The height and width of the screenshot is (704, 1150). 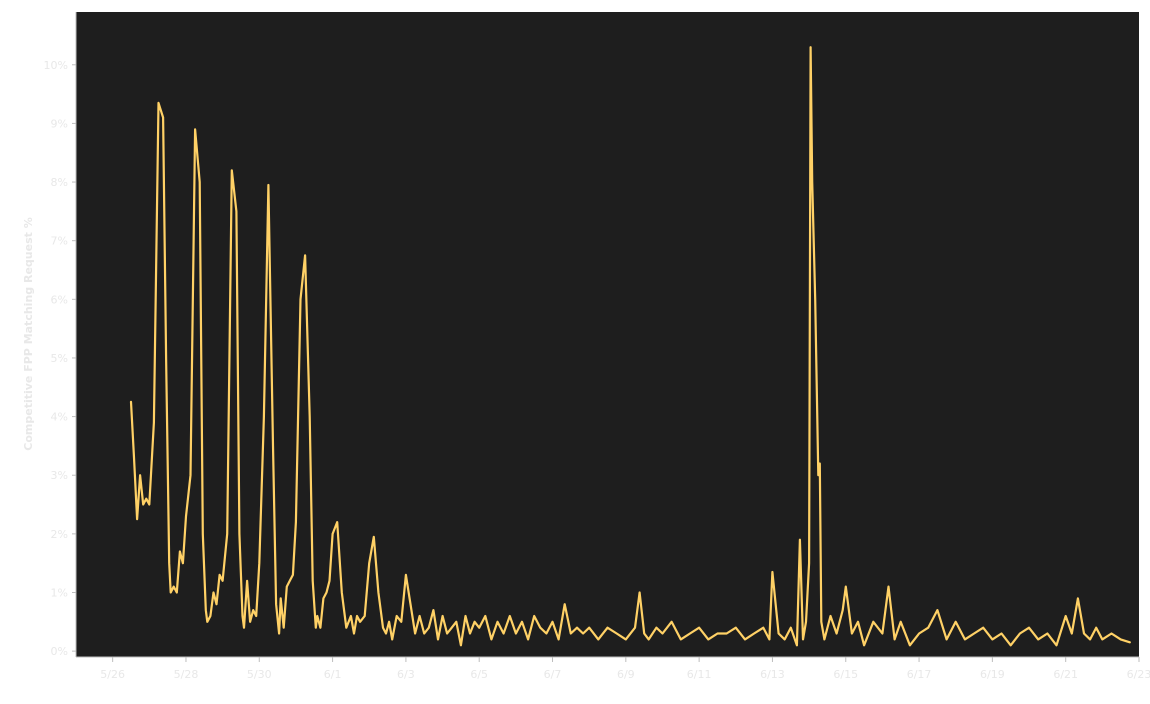 What do you see at coordinates (406, 674) in the screenshot?
I see `x-tick-label: 6/3` at bounding box center [406, 674].